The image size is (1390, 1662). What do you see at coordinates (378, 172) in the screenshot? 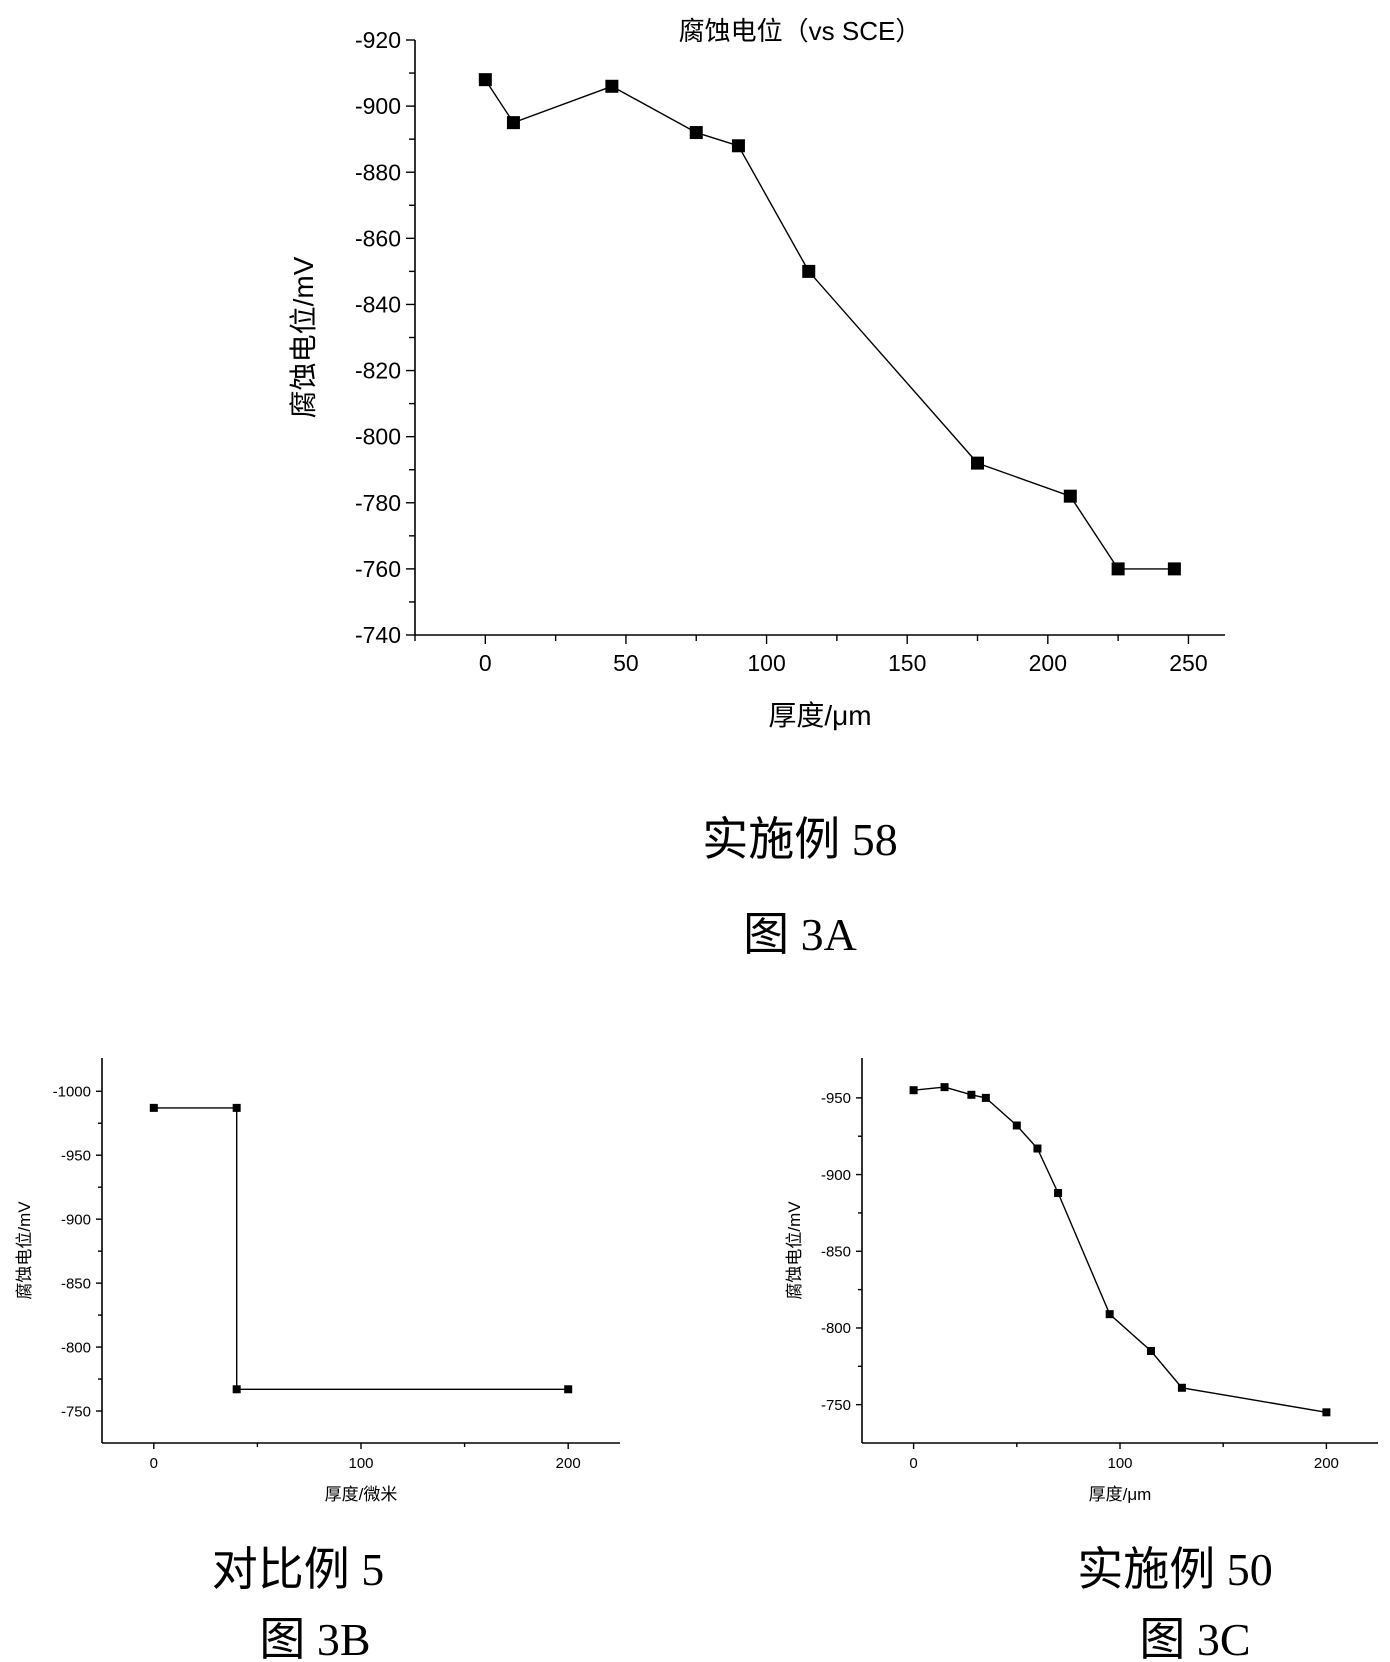
I see `y-tick-label: -880` at bounding box center [378, 172].